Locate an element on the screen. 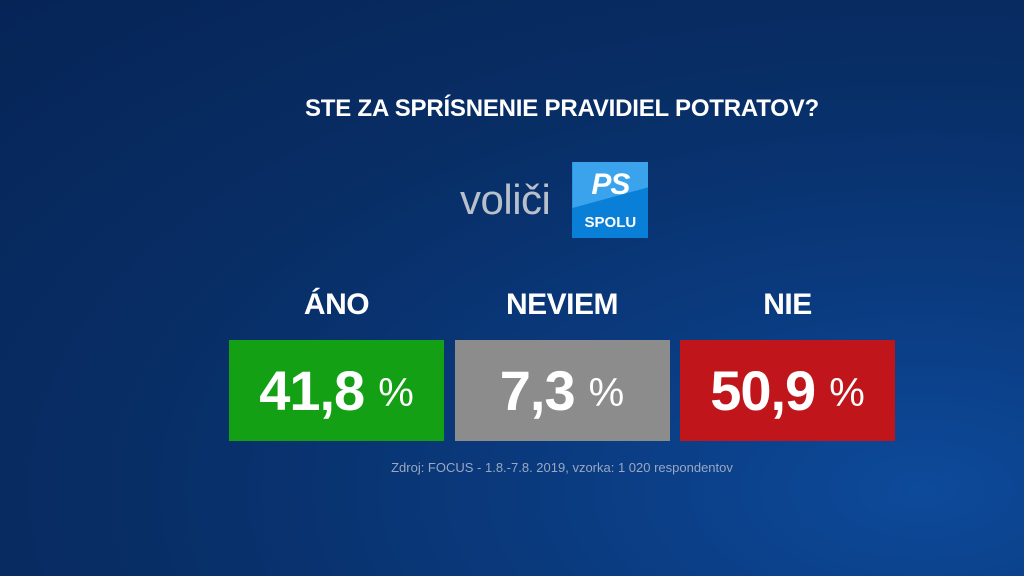 The height and width of the screenshot is (576, 1024). result-box: 41,8% is located at coordinates (336, 390).